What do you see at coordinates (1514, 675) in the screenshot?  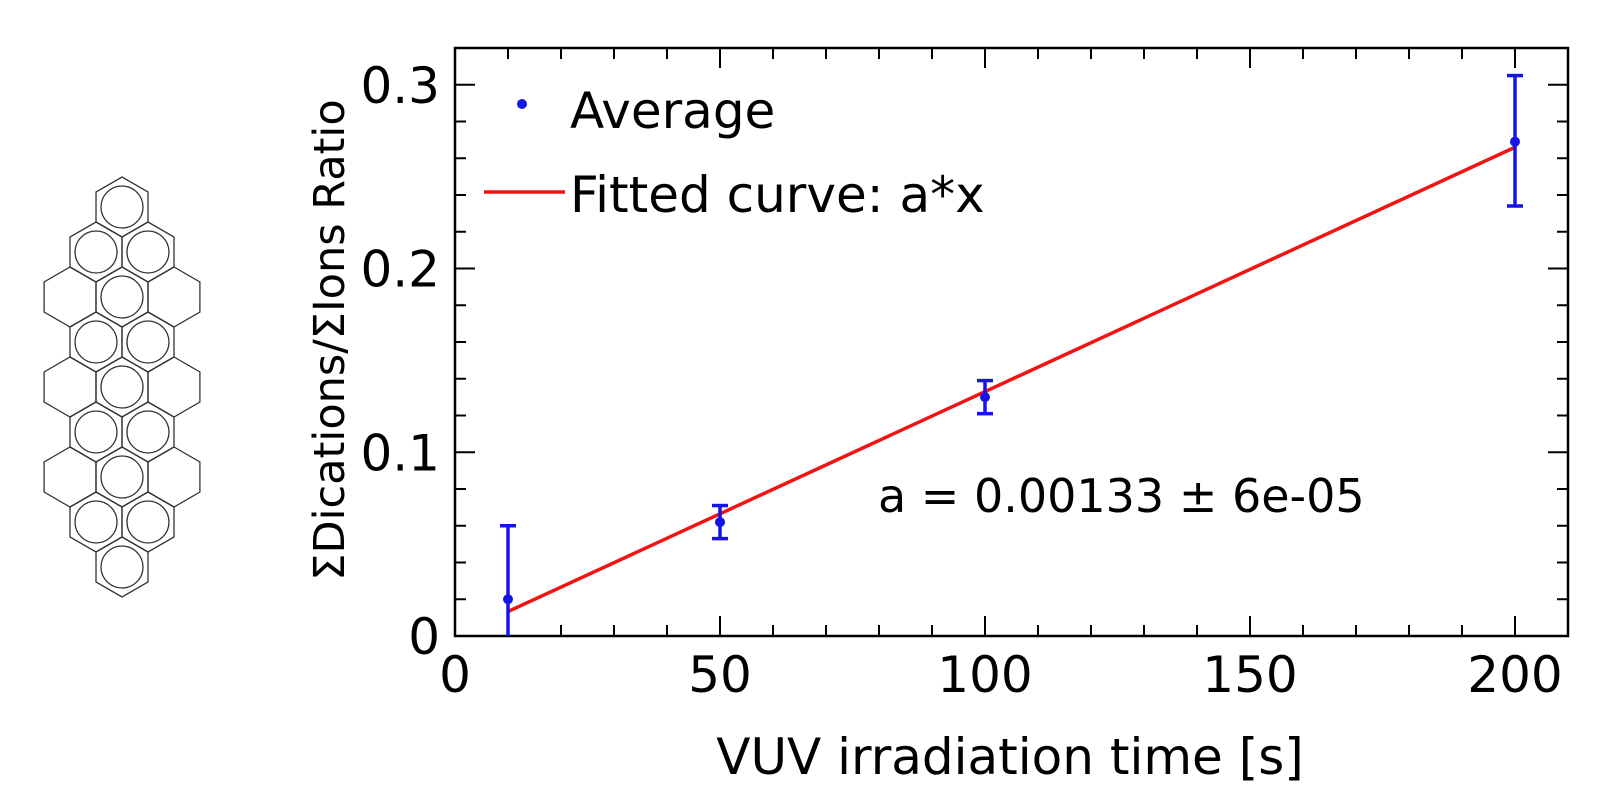 I see `x-tick-label: 200` at bounding box center [1514, 675].